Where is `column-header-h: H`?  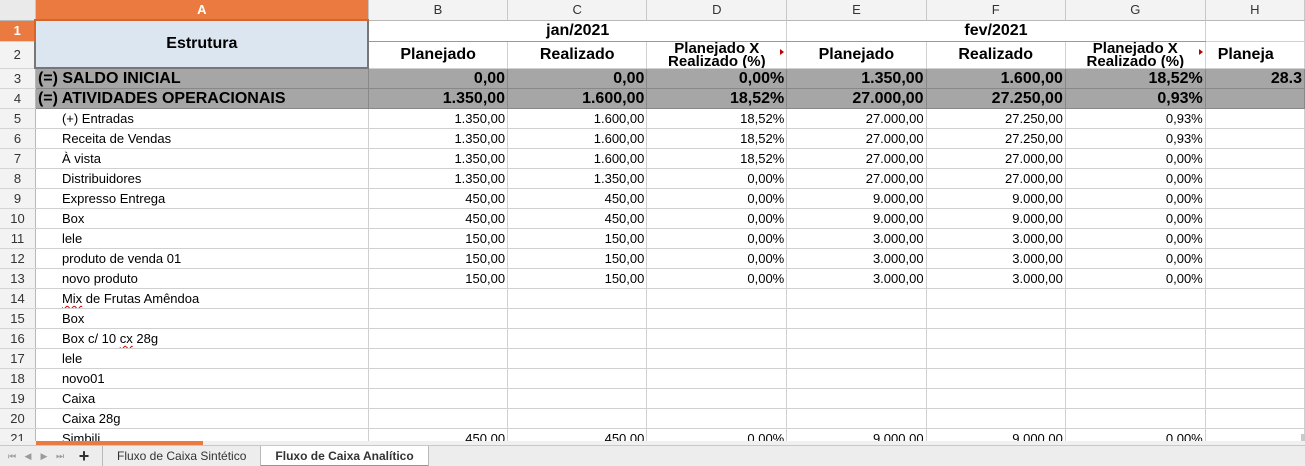
column-header-h: H is located at coordinates (1255, 10).